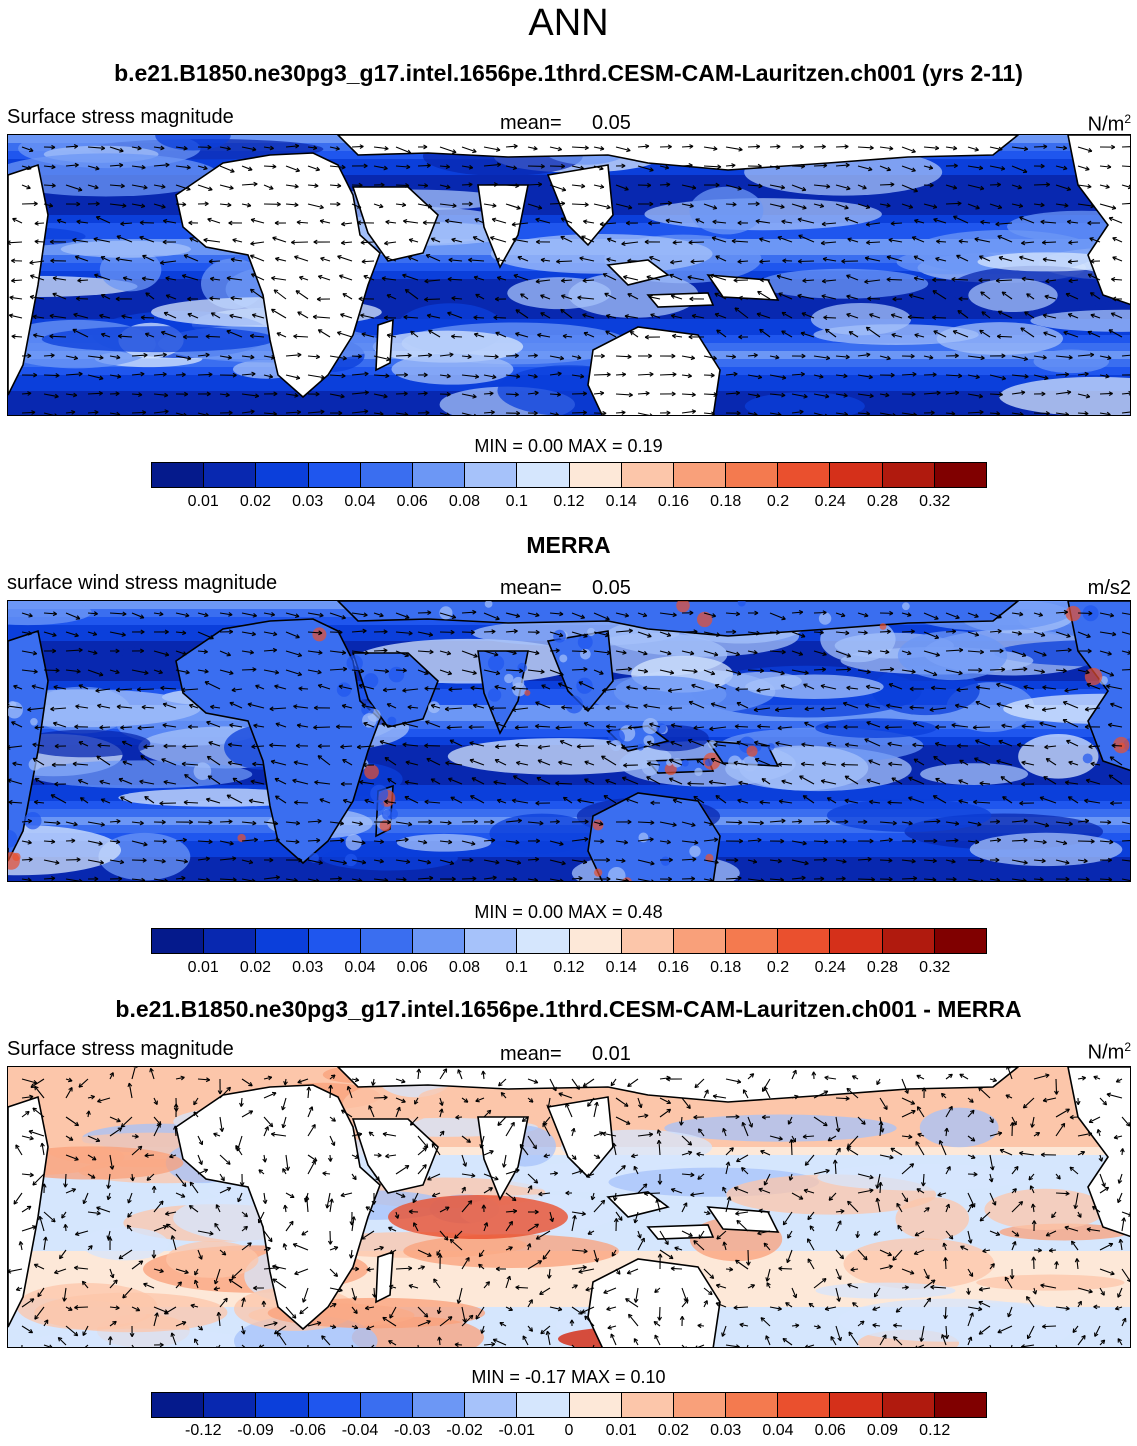 The height and width of the screenshot is (1446, 1137). Describe the element at coordinates (360, 1430) in the screenshot. I see `colorbar-tick-label: -0.04` at that location.